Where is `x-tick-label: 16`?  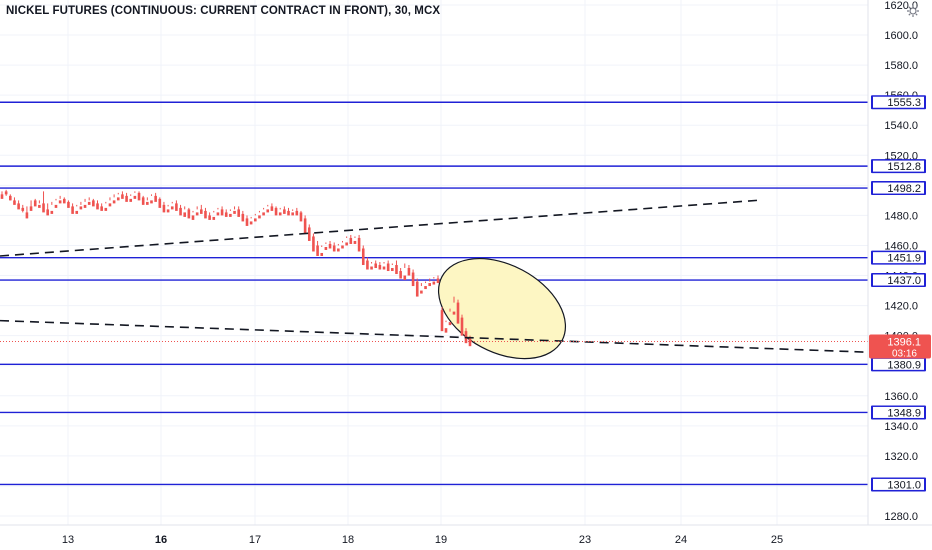 x-tick-label: 16 is located at coordinates (161, 540).